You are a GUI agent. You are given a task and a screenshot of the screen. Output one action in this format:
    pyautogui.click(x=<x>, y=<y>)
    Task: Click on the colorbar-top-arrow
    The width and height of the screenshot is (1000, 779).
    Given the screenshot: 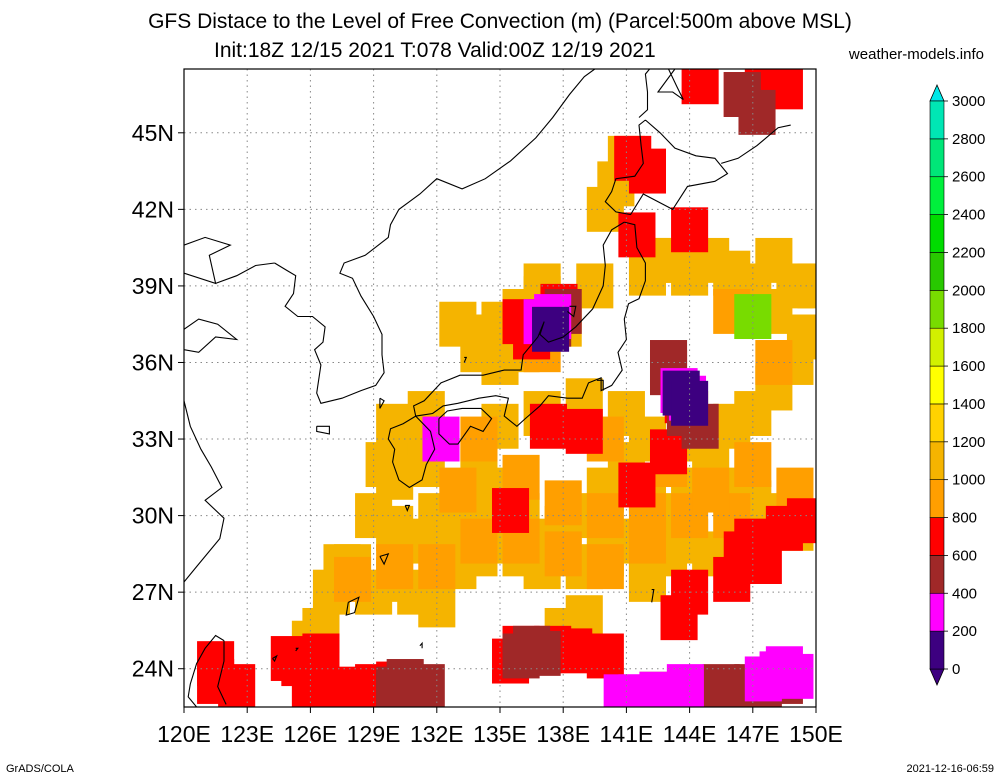 What is the action you would take?
    pyautogui.click(x=937, y=93)
    